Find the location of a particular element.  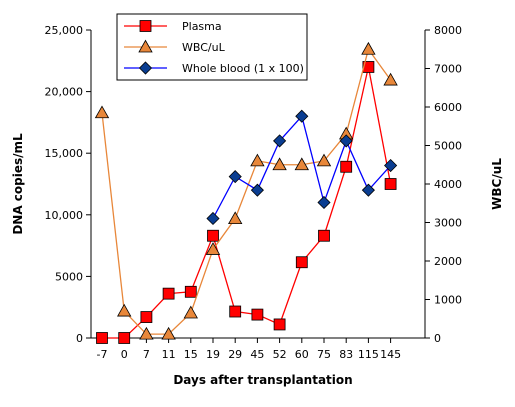

y2-axis-title: WBC/uL is located at coordinates (497, 184).